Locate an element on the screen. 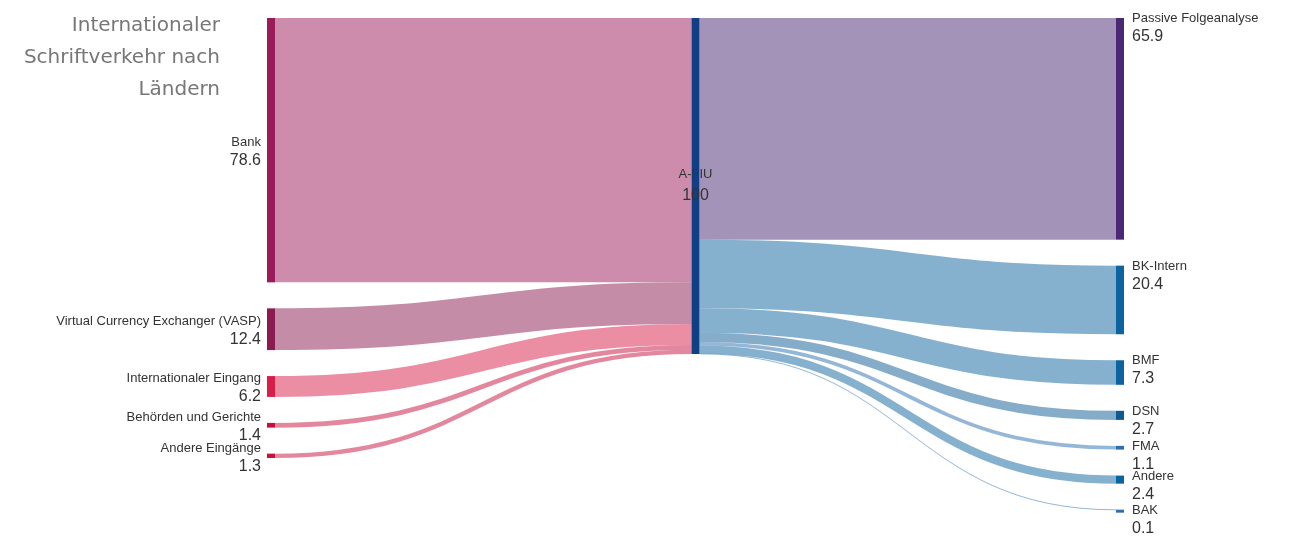 The image size is (1304, 554). data-label: 7.3 is located at coordinates (1143, 378).